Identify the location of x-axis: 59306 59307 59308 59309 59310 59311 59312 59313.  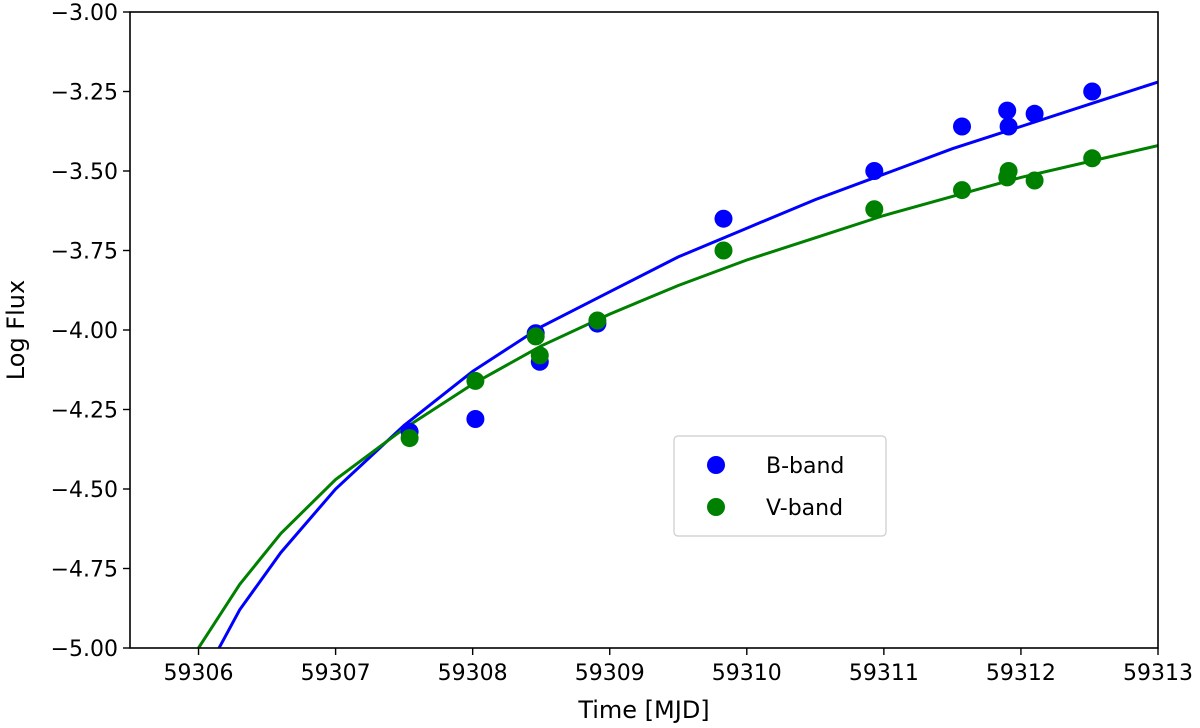
(678, 667).